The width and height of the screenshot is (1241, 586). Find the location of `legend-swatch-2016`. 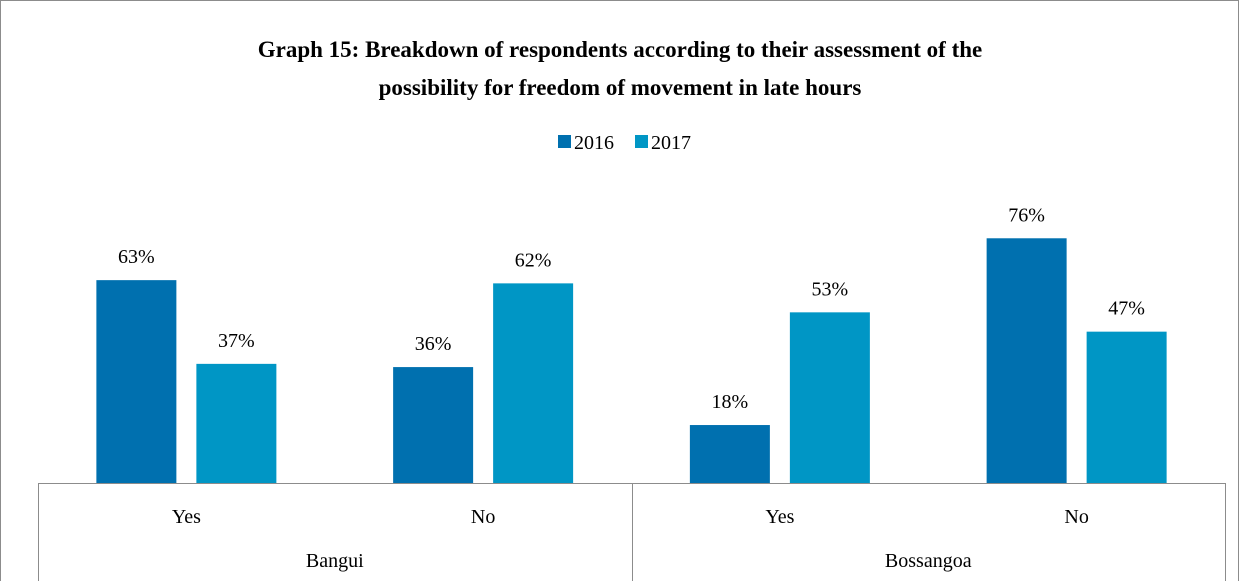

legend-swatch-2016 is located at coordinates (564, 141).